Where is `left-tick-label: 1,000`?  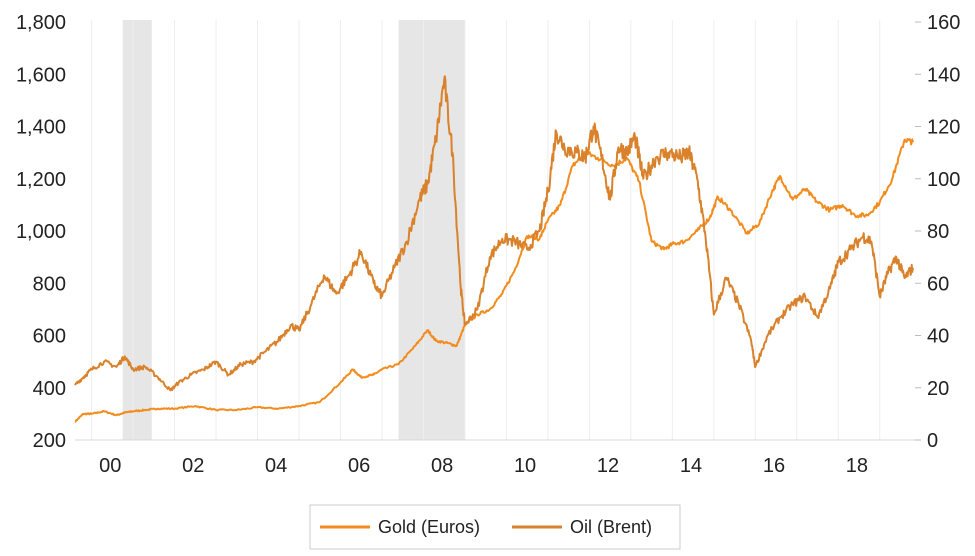
left-tick-label: 1,000 is located at coordinates (41, 232).